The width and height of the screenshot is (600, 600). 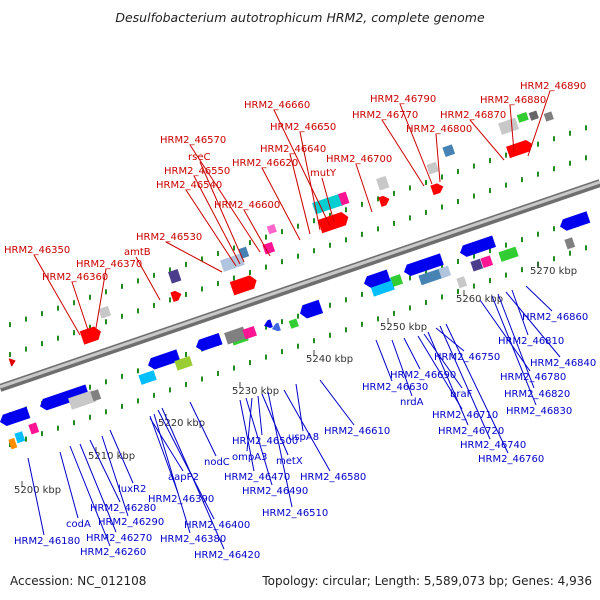 What do you see at coordinates (169, 237) in the screenshot?
I see `top-gene-label: HRM2_46530` at bounding box center [169, 237].